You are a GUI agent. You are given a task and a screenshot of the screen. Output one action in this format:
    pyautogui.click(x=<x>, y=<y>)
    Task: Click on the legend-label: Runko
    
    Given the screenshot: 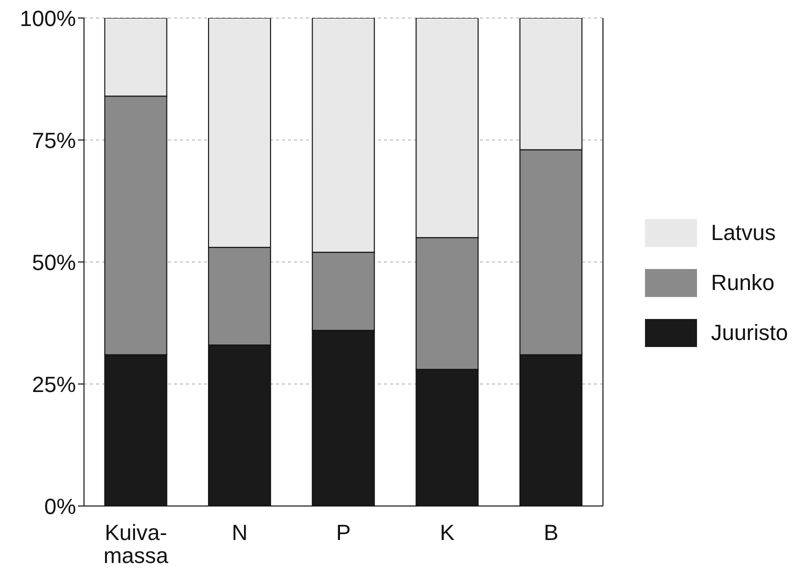 What is the action you would take?
    pyautogui.click(x=742, y=283)
    